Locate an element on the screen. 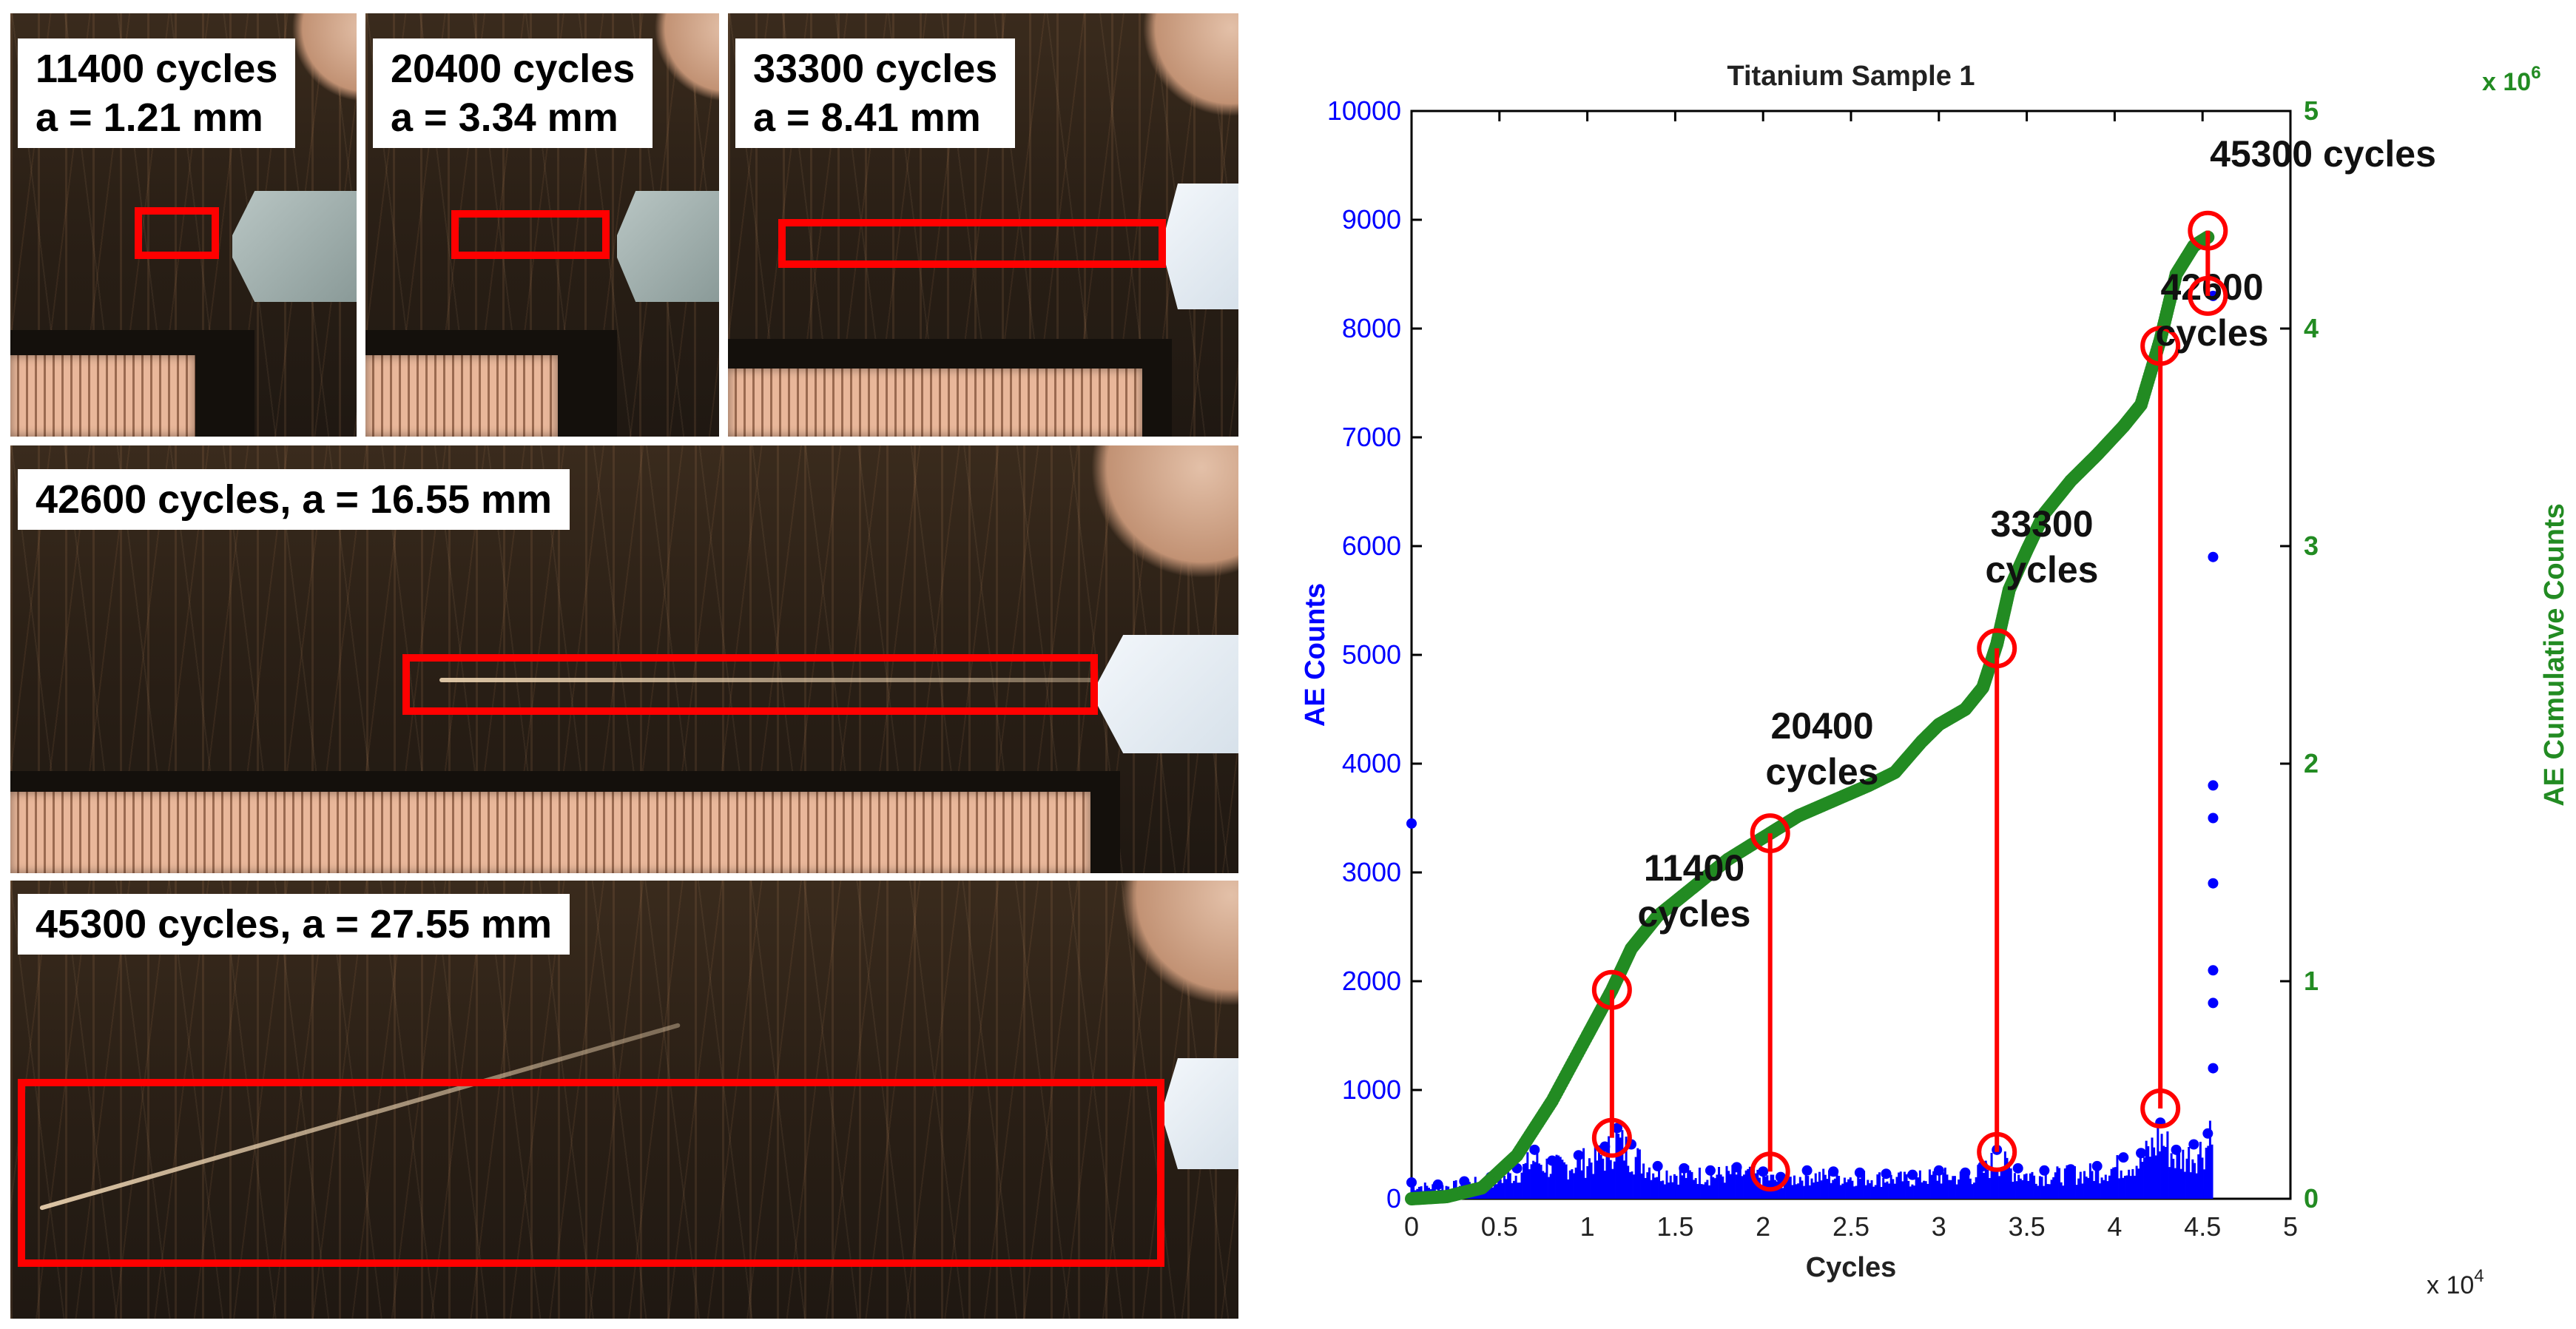  photo-label: 11400 cycles a = 1.21 mm is located at coordinates (157, 93).